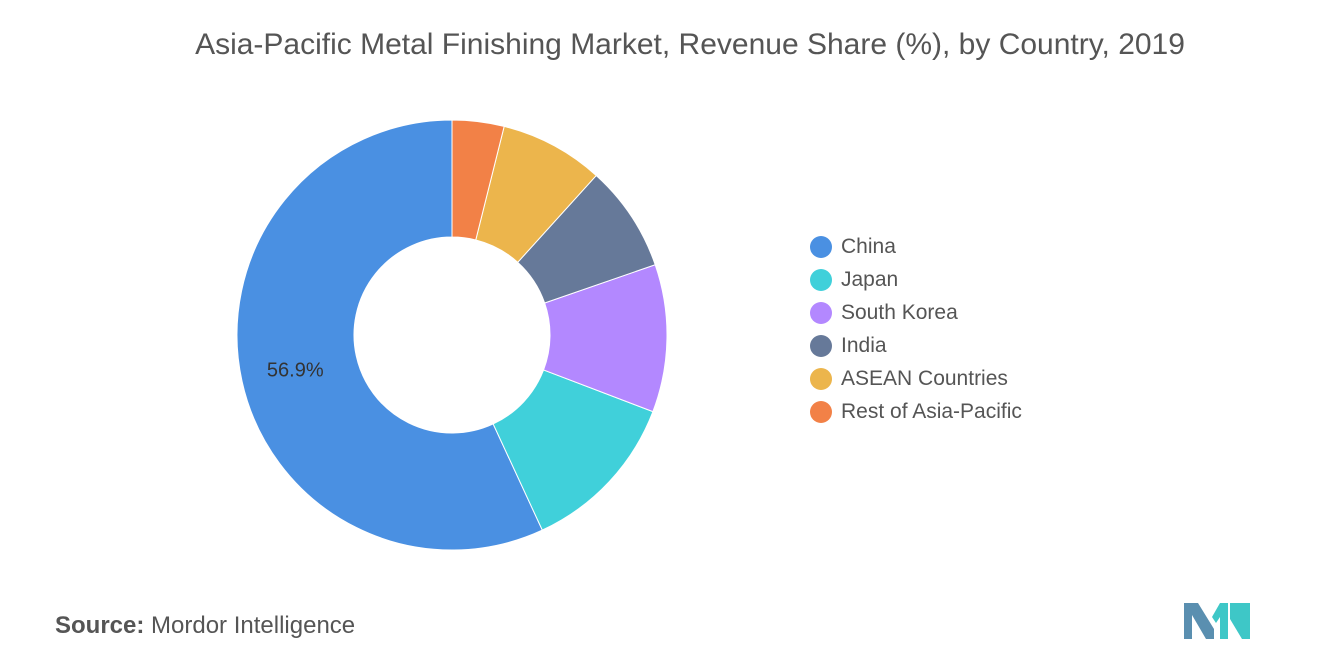 This screenshot has height=665, width=1320. I want to click on legend-item-south-korea: South Korea, so click(916, 312).